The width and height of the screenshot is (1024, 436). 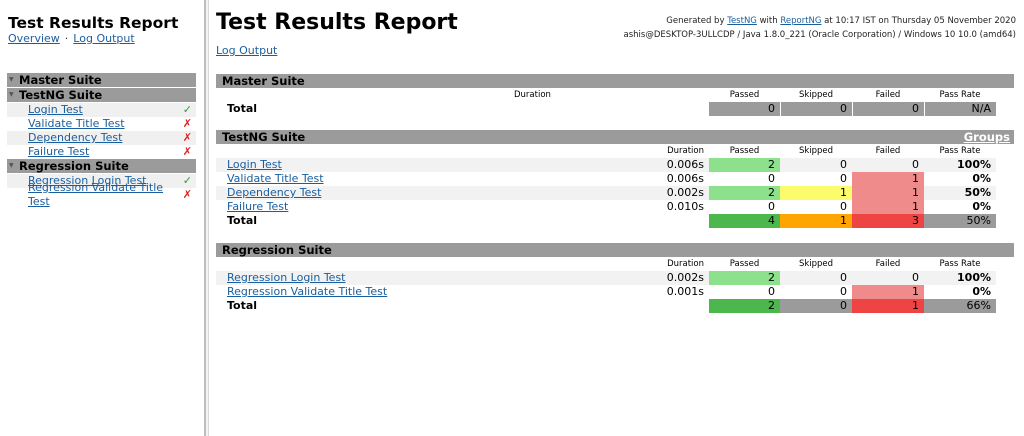 I want to click on table-row: Failure Test 0.010s 0 0 1 0%, so click(x=615, y=207).